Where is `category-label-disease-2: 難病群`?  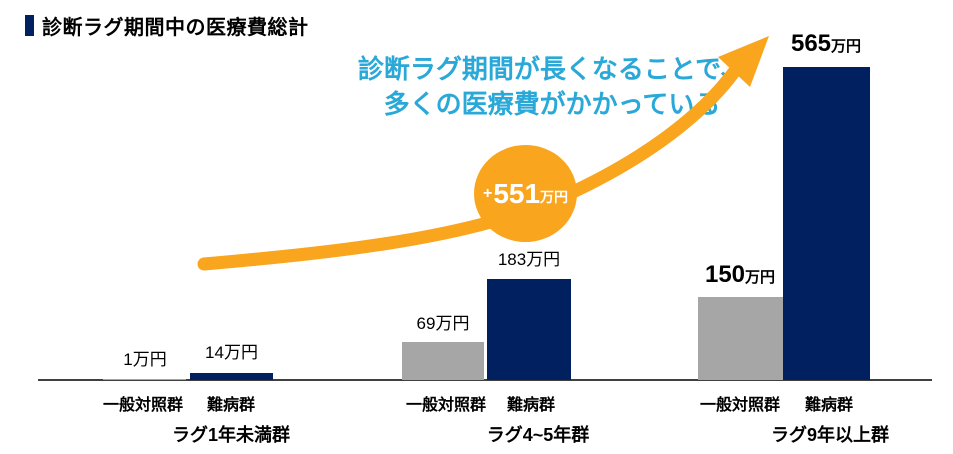 category-label-disease-2: 難病群 is located at coordinates (530, 405).